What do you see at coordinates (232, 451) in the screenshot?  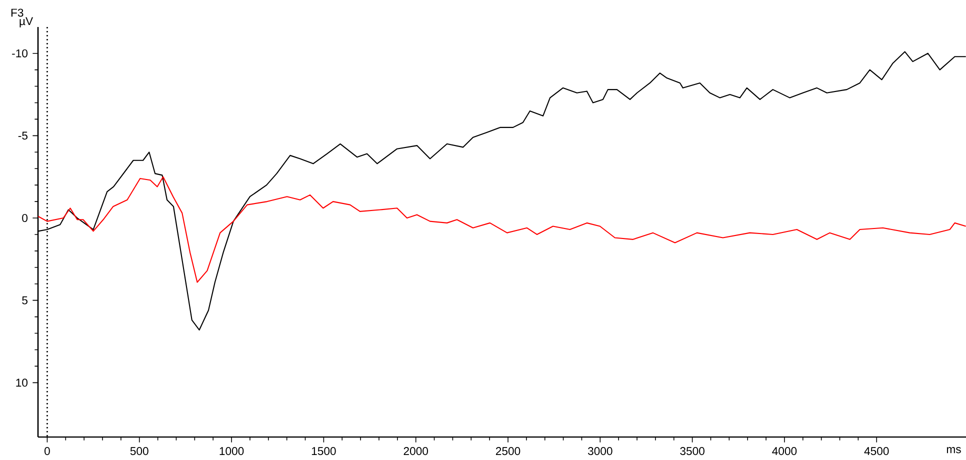 I see `x-tick-label: 1000` at bounding box center [232, 451].